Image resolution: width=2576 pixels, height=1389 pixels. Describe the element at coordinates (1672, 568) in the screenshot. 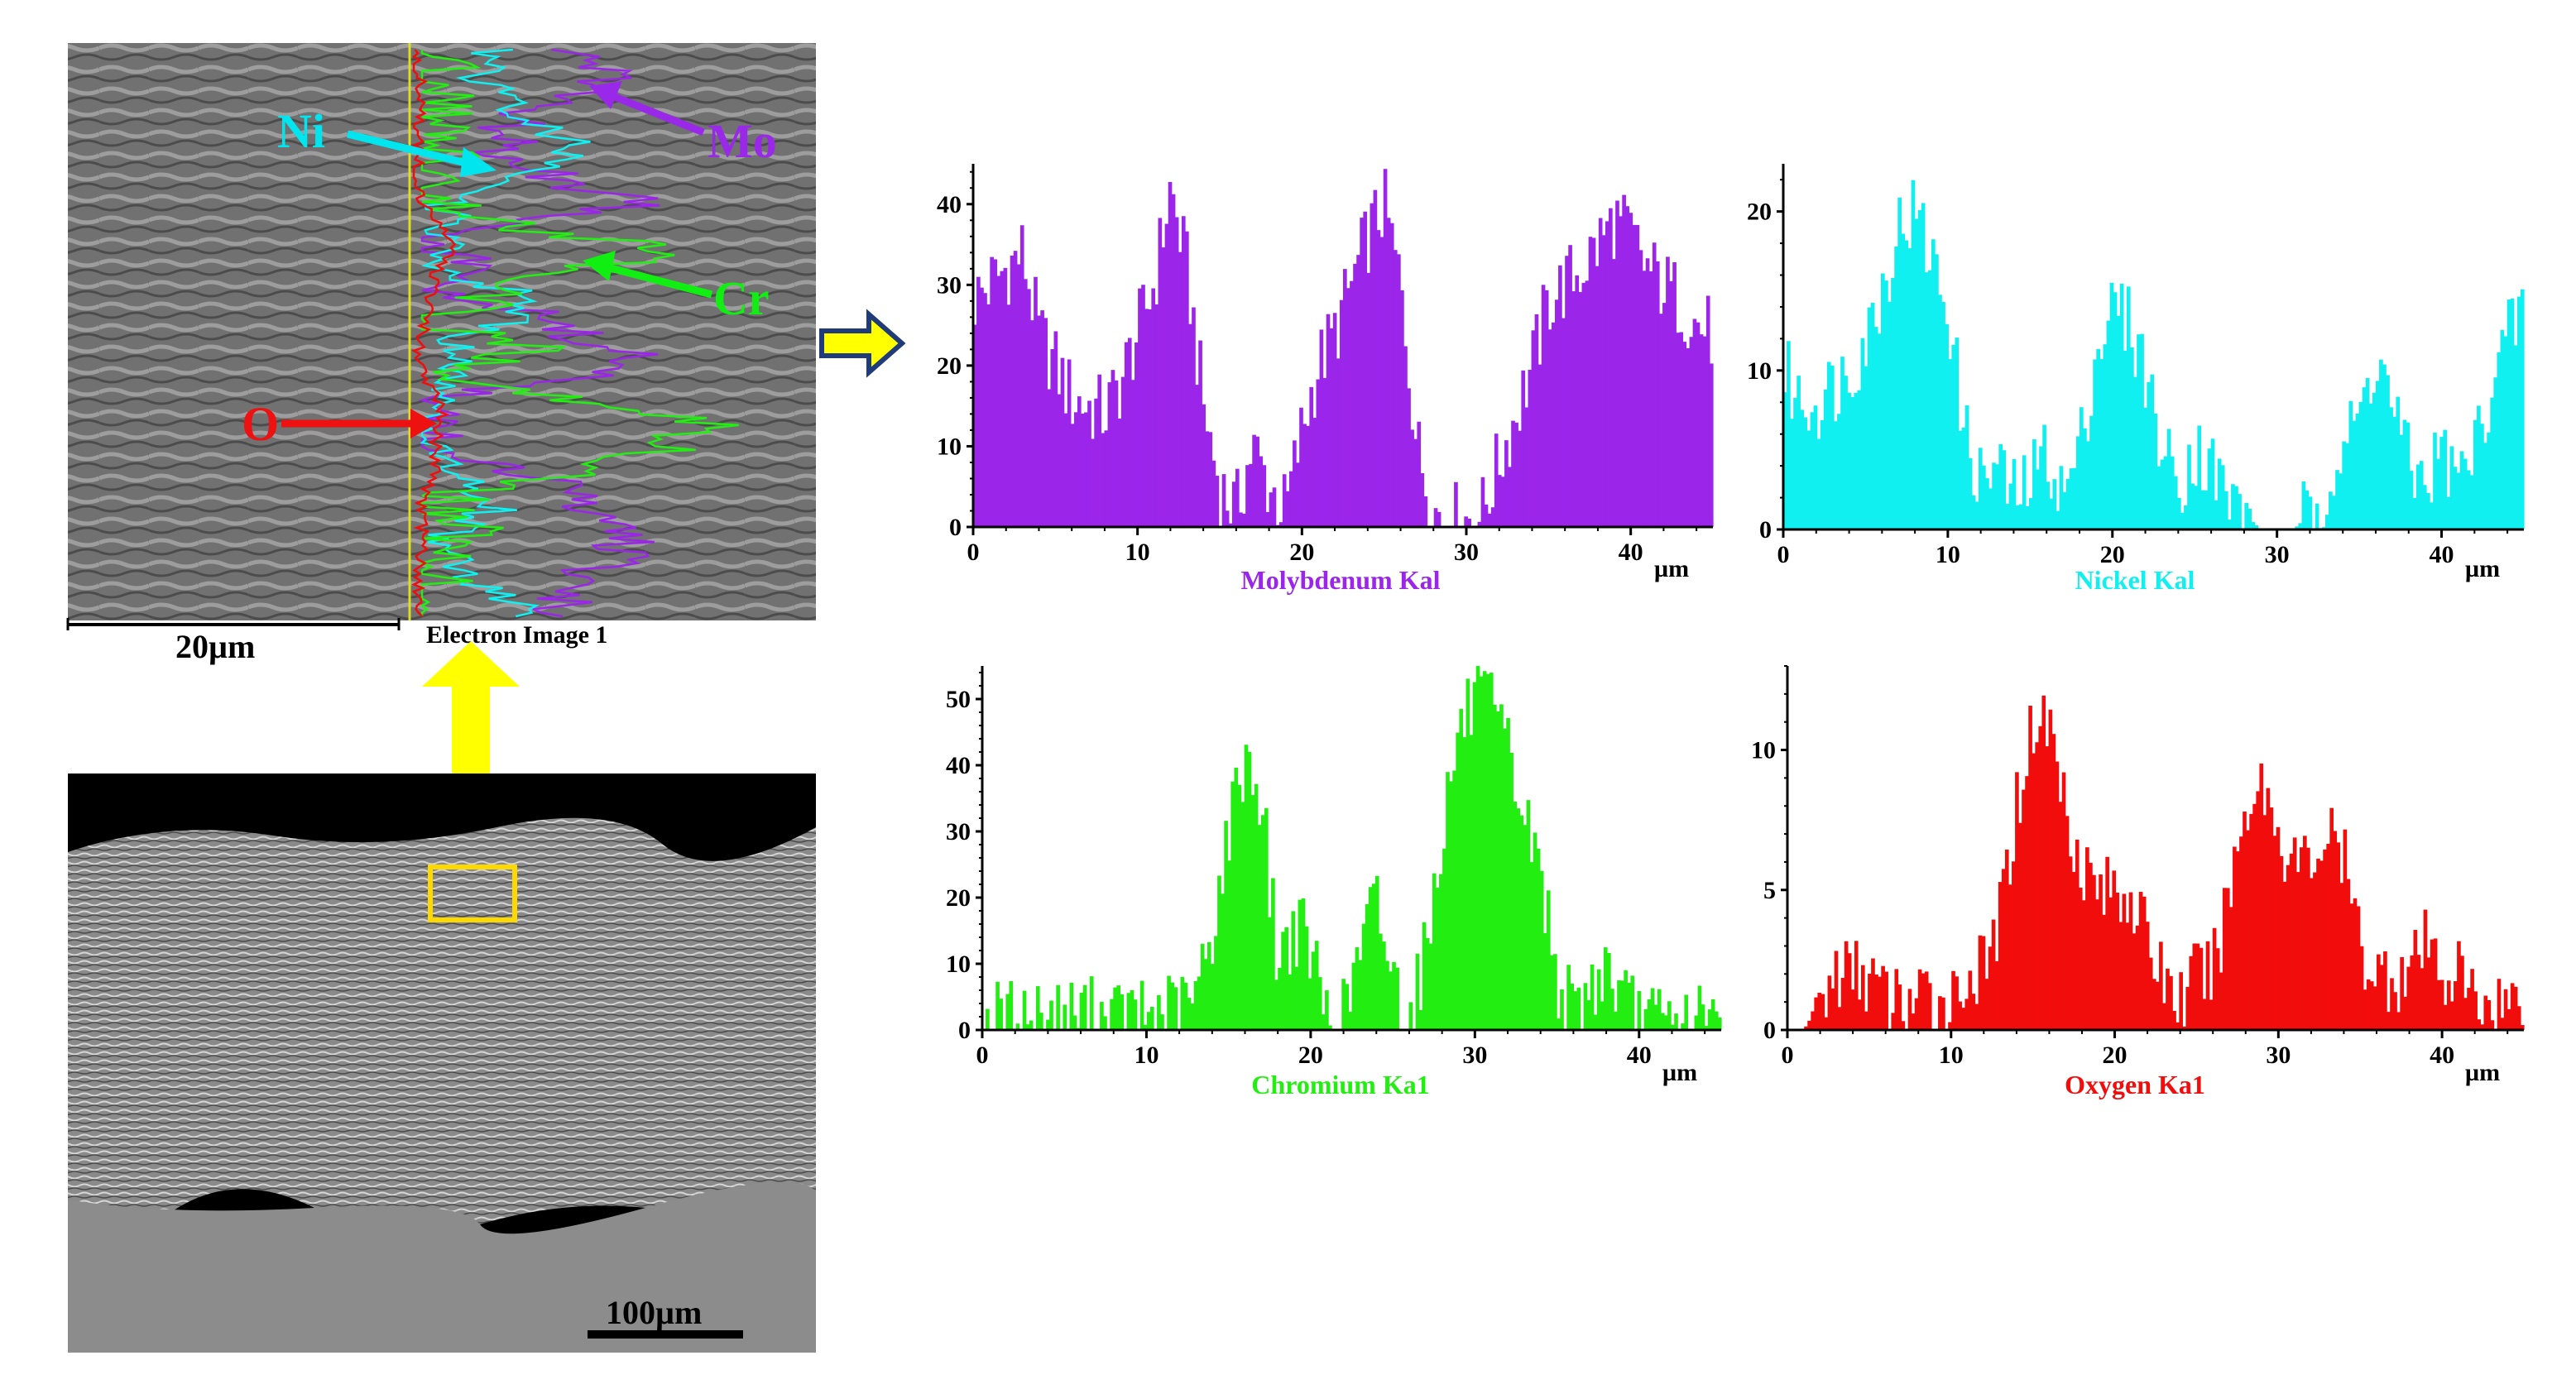

I see `x-axis-unit: µm` at that location.